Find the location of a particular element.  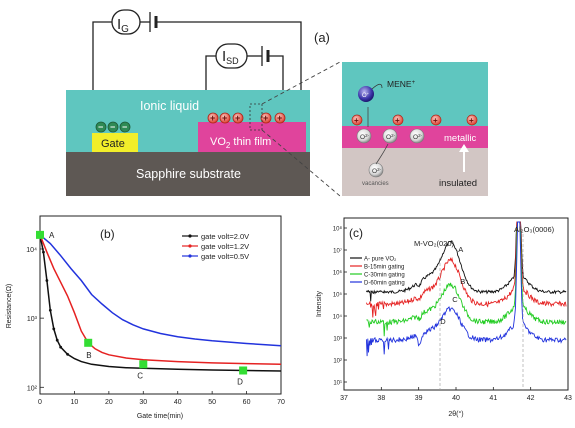

c-xtick-label: 43 is located at coordinates (568, 398).